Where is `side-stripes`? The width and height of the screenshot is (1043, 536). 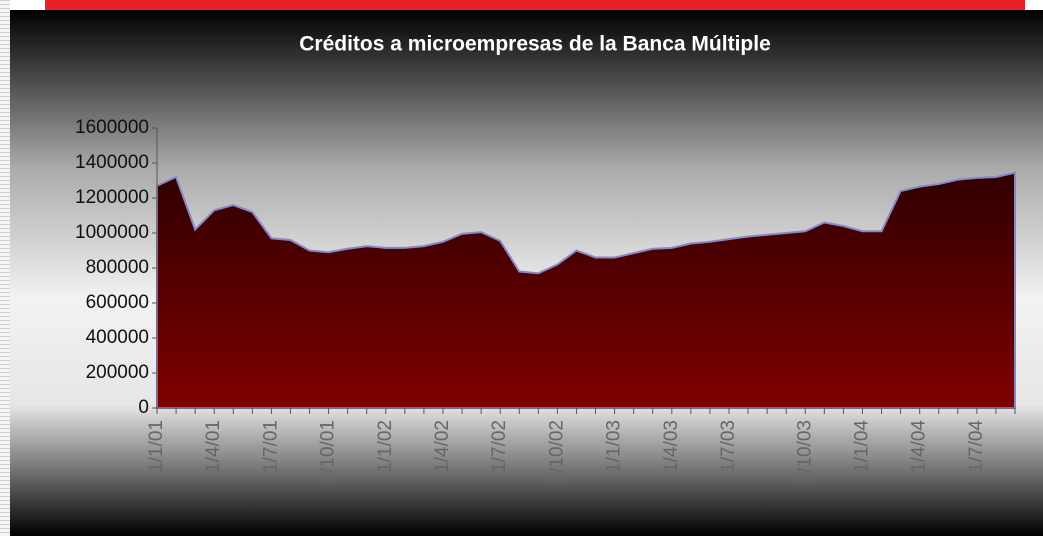 side-stripes is located at coordinates (5, 268).